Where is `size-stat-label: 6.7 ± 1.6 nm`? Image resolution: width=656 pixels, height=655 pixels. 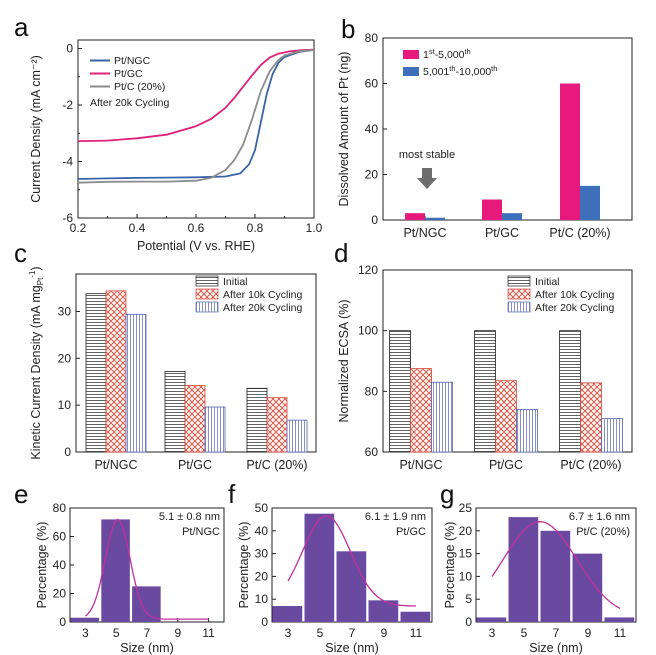
size-stat-label: 6.7 ± 1.6 nm is located at coordinates (599, 517).